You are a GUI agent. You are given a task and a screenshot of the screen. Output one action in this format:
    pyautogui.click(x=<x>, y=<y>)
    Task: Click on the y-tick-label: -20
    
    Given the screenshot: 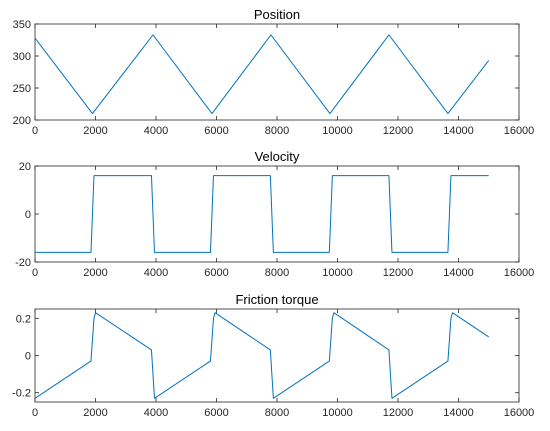 What is the action you would take?
    pyautogui.click(x=23, y=263)
    